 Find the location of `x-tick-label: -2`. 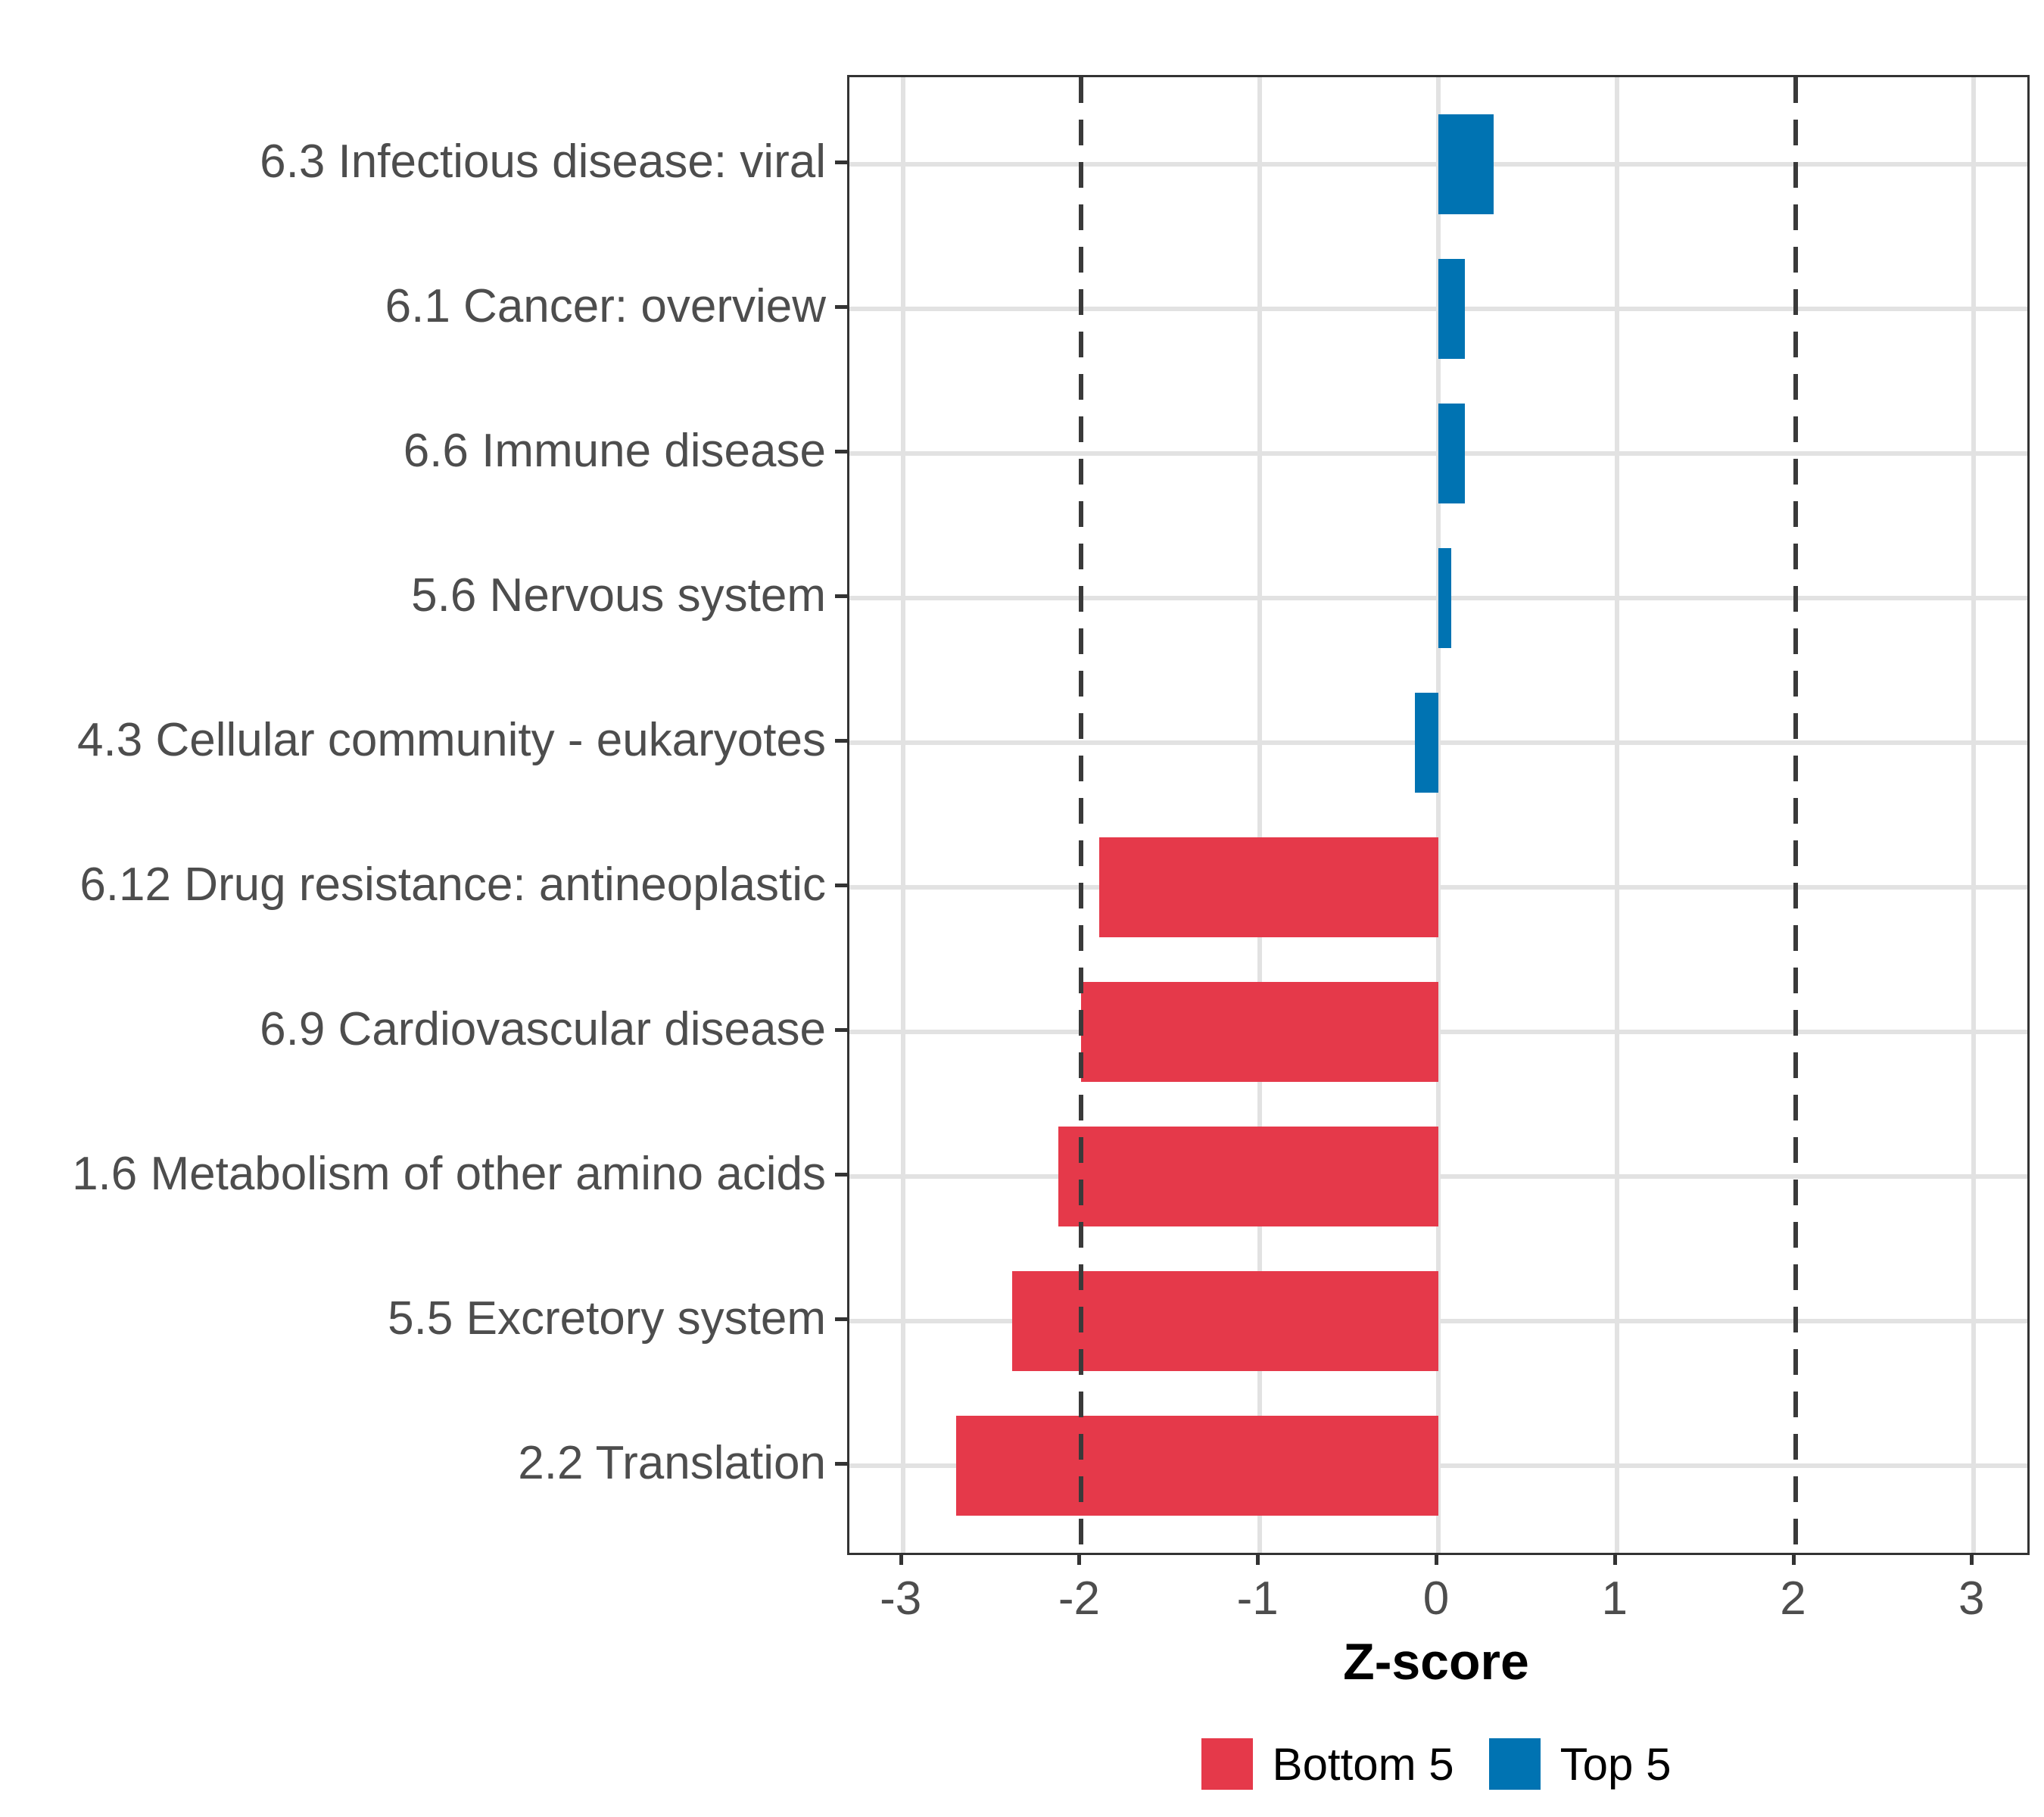

x-tick-label: -2 is located at coordinates (1079, 1599).